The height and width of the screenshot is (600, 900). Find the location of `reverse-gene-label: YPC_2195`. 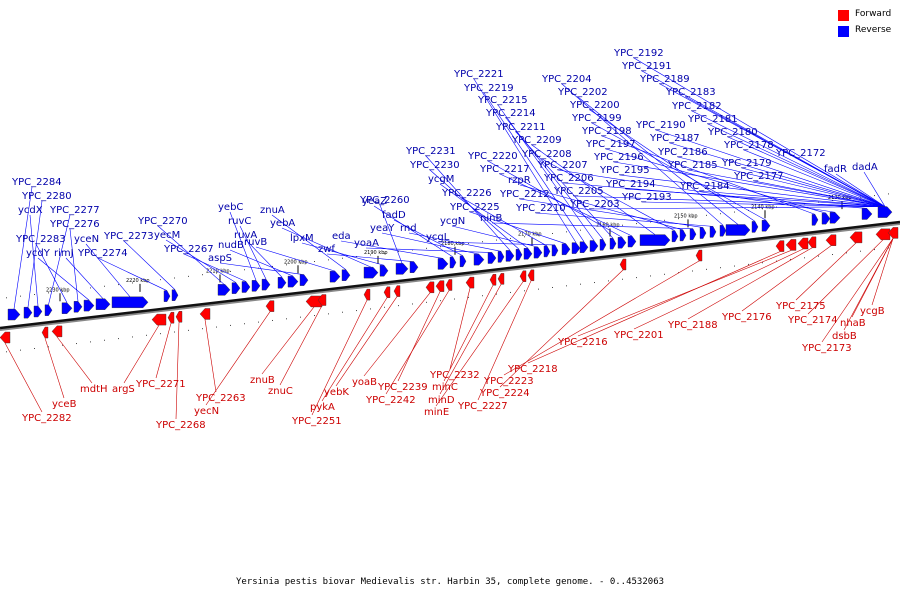

reverse-gene-label: YPC_2195 is located at coordinates (624, 170).